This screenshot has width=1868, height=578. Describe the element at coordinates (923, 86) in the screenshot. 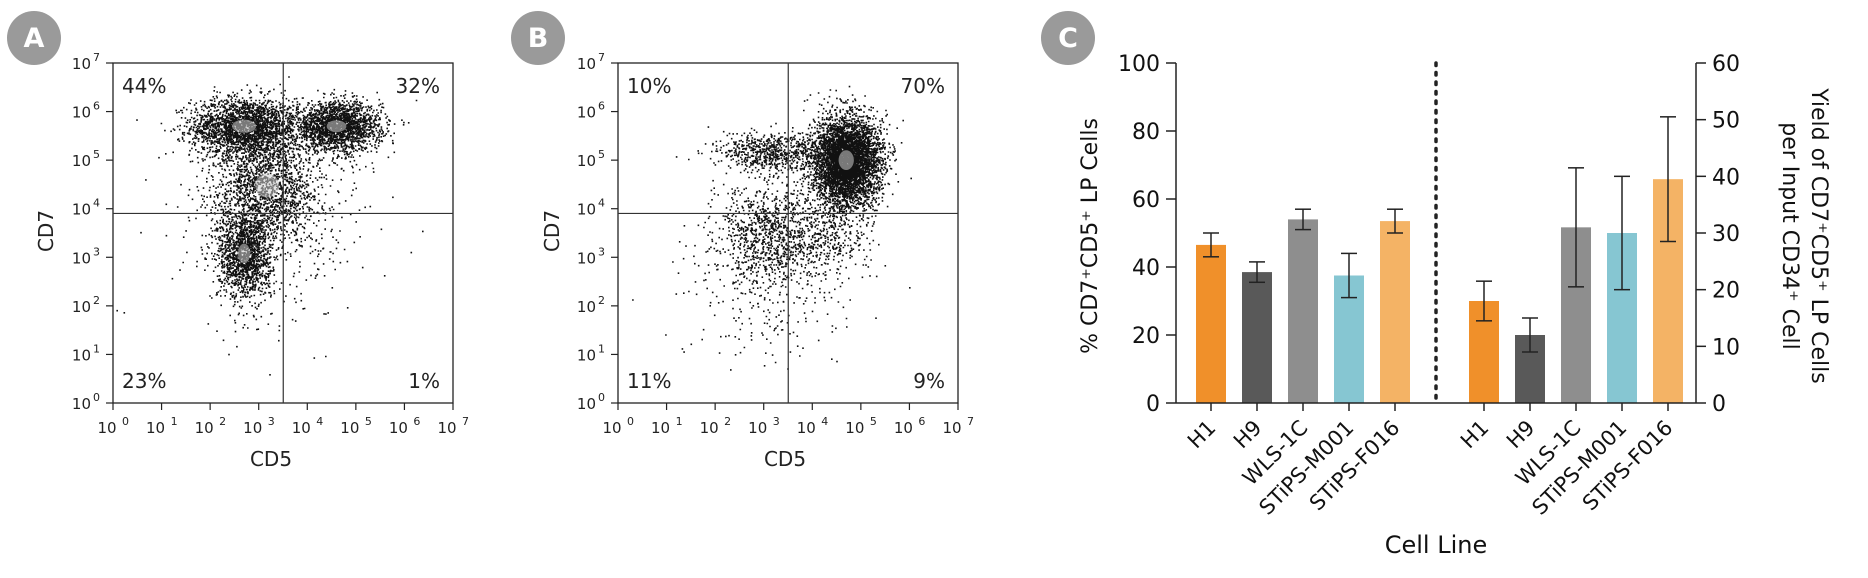

I see `flow-b-quadrant-upper-right: 70%` at that location.